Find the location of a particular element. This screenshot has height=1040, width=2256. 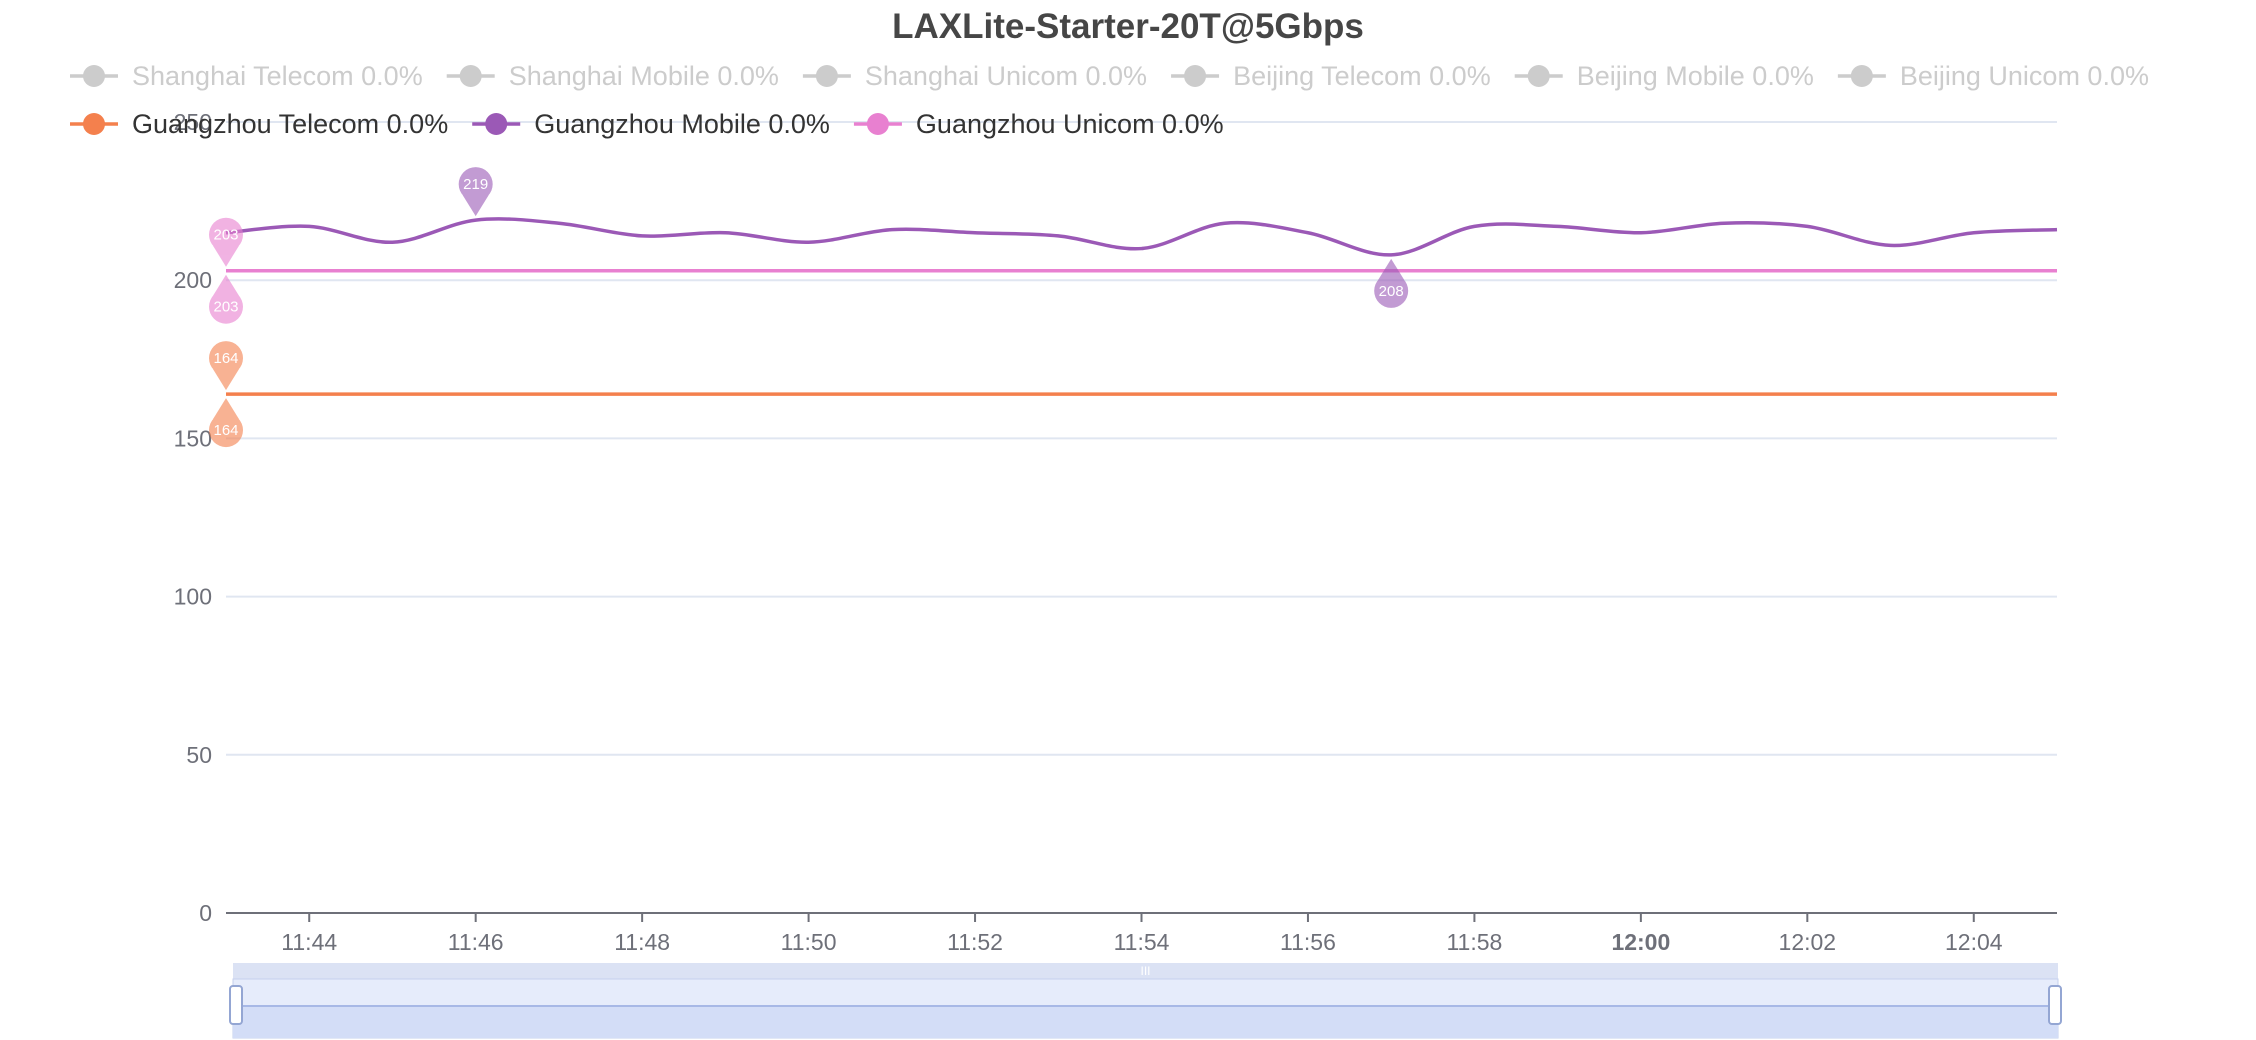

series-lines is located at coordinates (1141, 306).